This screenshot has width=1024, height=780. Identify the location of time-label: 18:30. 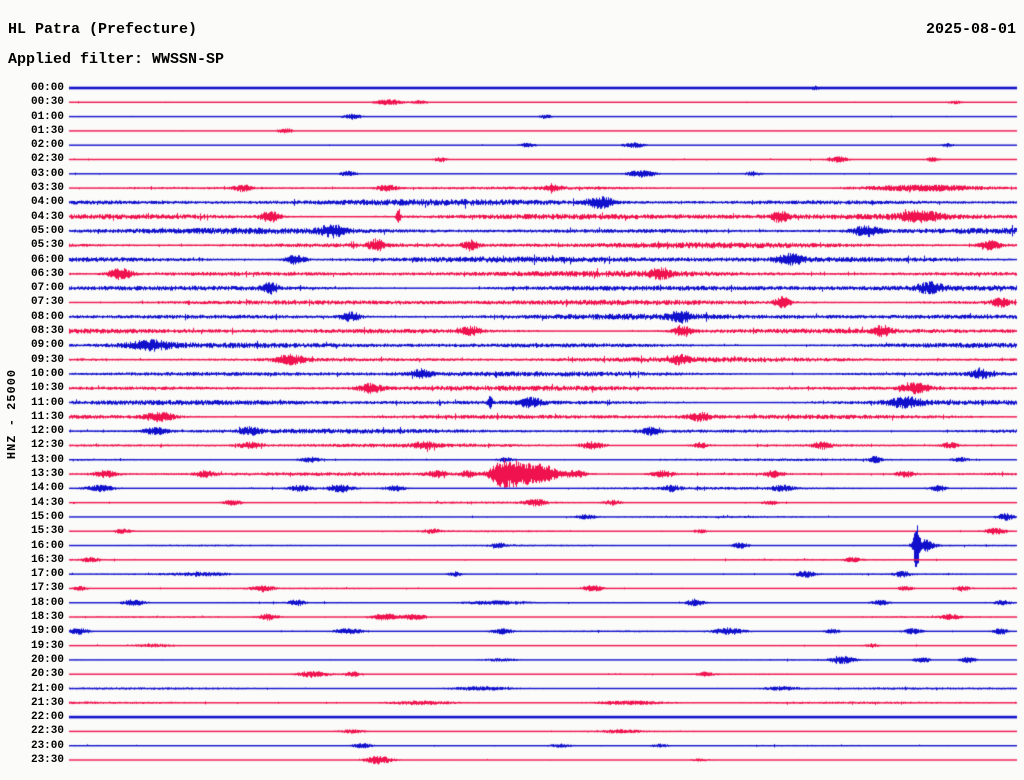
(47, 617).